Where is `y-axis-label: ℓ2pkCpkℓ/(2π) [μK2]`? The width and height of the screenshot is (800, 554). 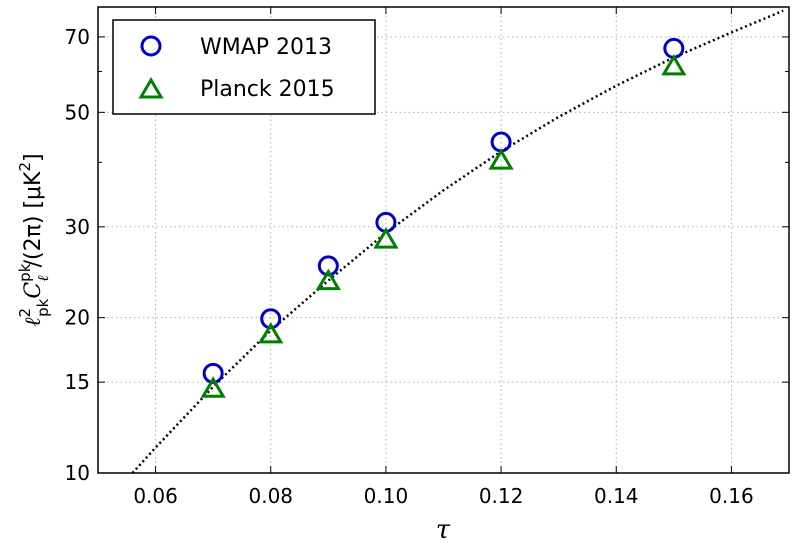
y-axis-label: ℓ2pkCpkℓ/(2π) [μK2] is located at coordinates (34, 239).